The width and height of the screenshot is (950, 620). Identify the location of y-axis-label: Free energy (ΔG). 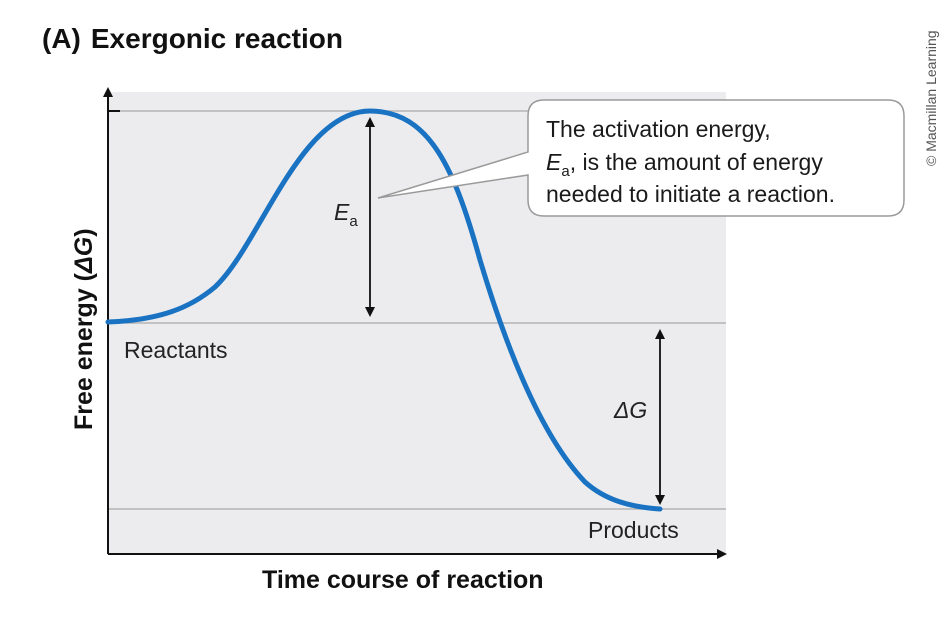
(84, 329).